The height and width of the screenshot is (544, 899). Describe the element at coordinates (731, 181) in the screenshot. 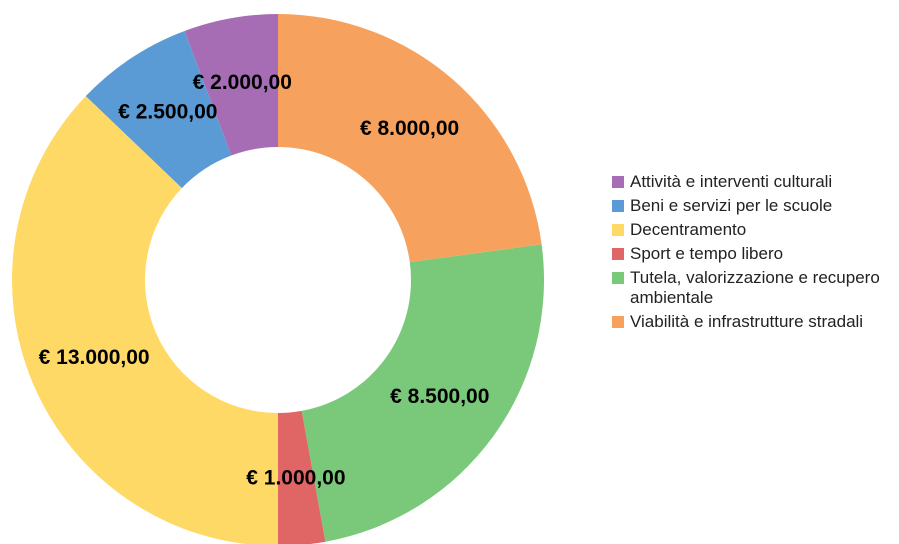

I see `legend-label: Attività e interventi culturali` at that location.